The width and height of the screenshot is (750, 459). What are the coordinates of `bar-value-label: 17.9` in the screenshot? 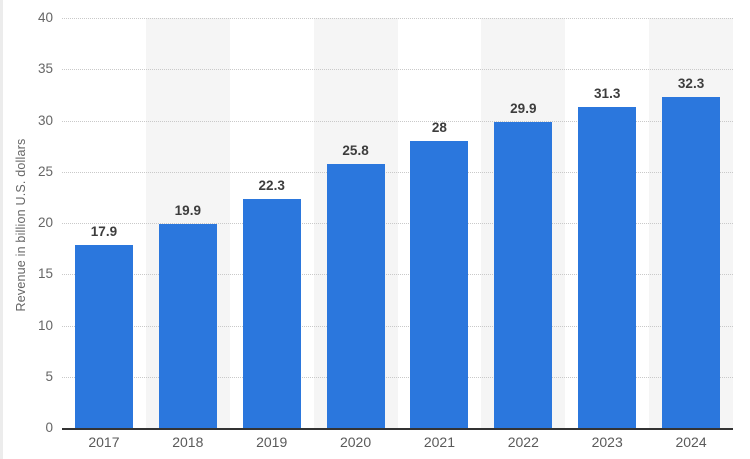 It's located at (104, 231).